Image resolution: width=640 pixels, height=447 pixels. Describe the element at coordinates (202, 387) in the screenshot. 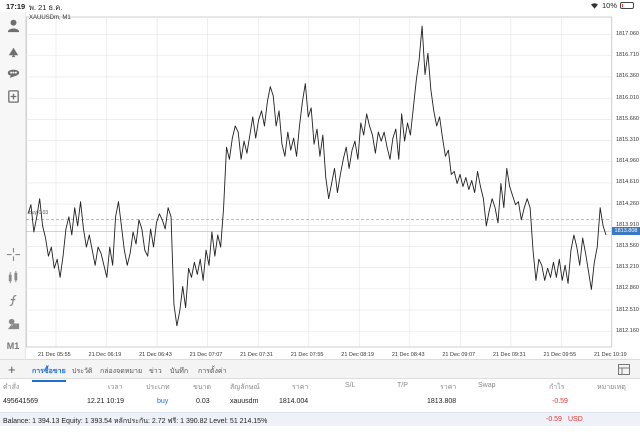

I see `header-volume: ขนาด` at that location.